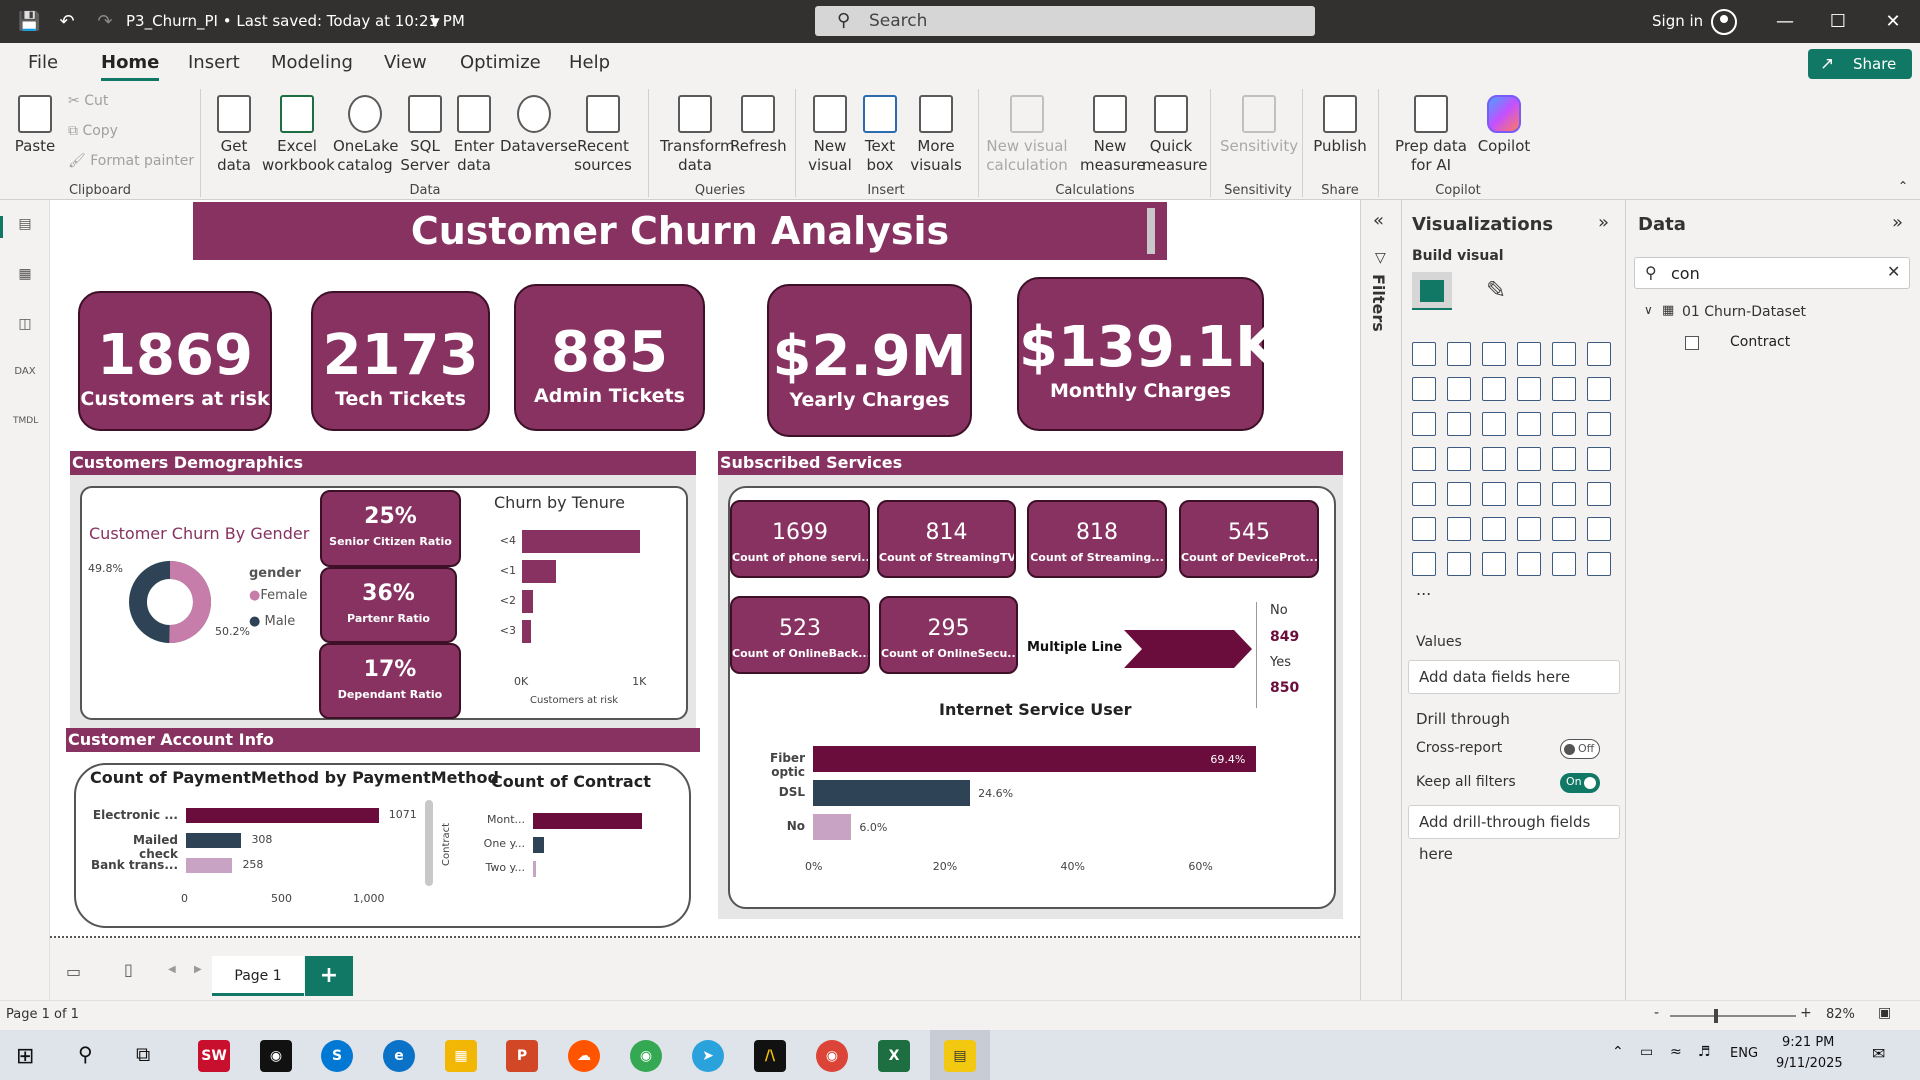  Describe the element at coordinates (258, 976) in the screenshot. I see `page-tab-page-1: Page 1` at that location.